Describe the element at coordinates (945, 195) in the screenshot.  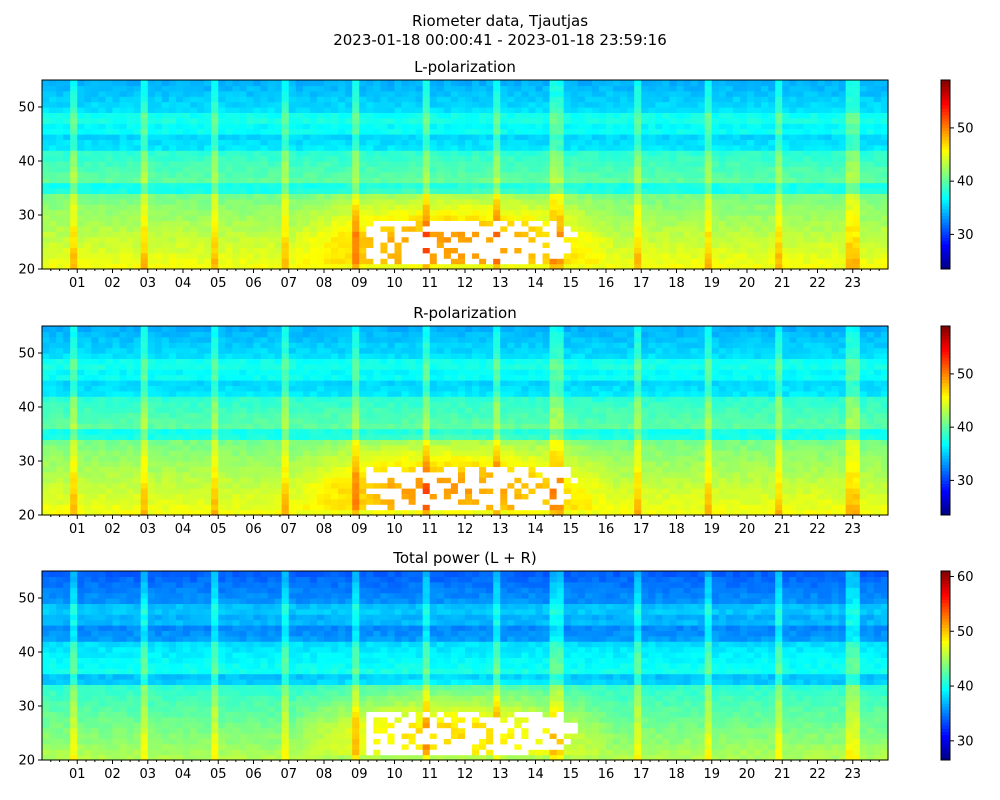
I see `colorbar-segment` at that location.